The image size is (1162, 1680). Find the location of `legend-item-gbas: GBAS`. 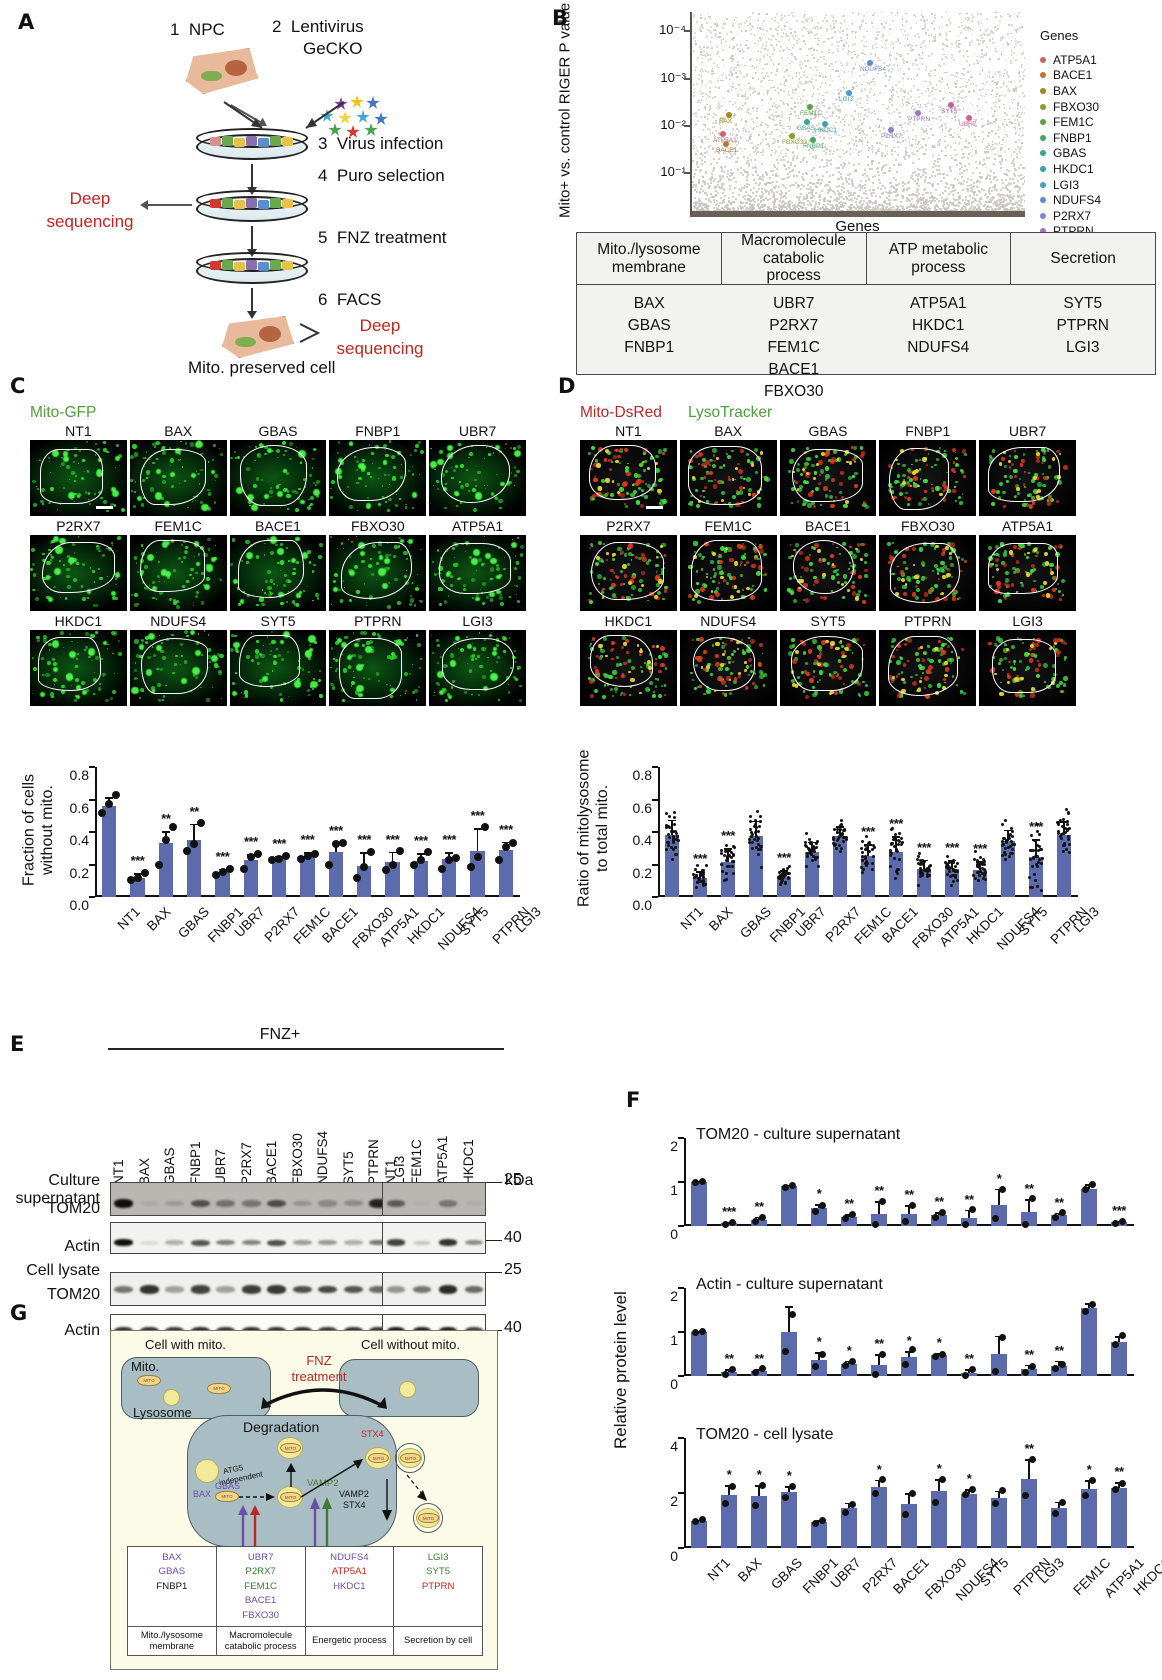

legend-item-gbas: GBAS is located at coordinates (1070, 154).